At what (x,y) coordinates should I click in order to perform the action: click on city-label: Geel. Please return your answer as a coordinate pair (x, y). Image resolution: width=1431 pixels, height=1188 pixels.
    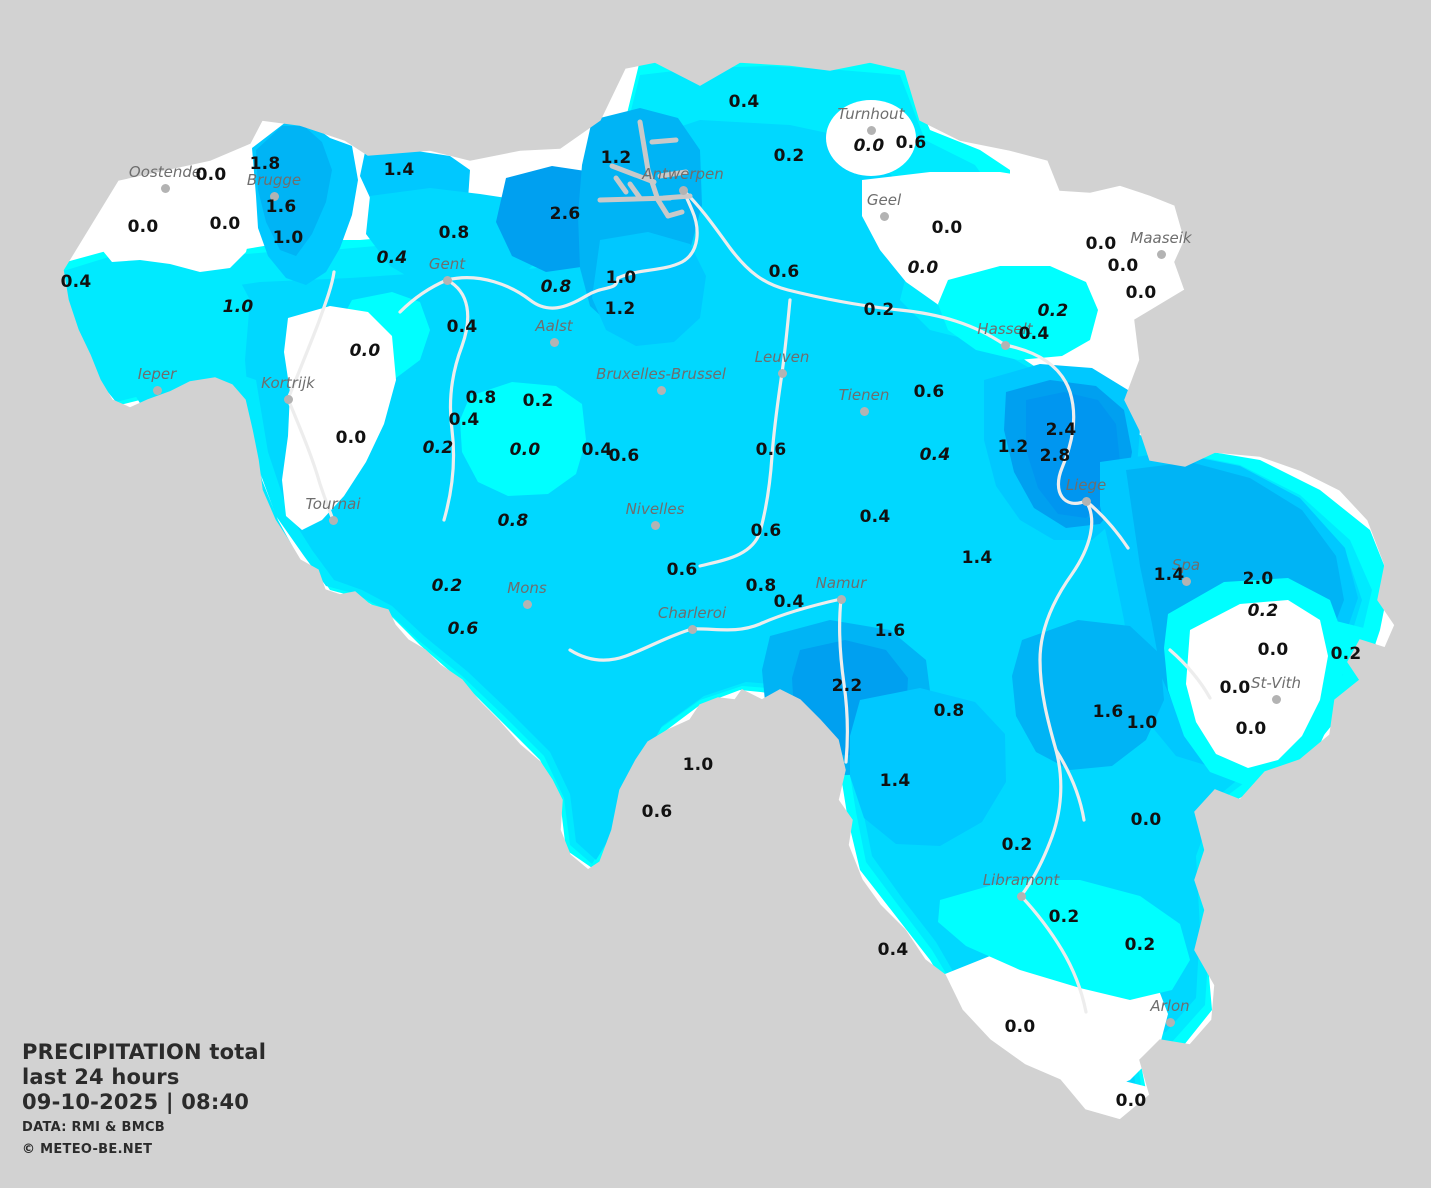
    Looking at the image, I should click on (884, 200).